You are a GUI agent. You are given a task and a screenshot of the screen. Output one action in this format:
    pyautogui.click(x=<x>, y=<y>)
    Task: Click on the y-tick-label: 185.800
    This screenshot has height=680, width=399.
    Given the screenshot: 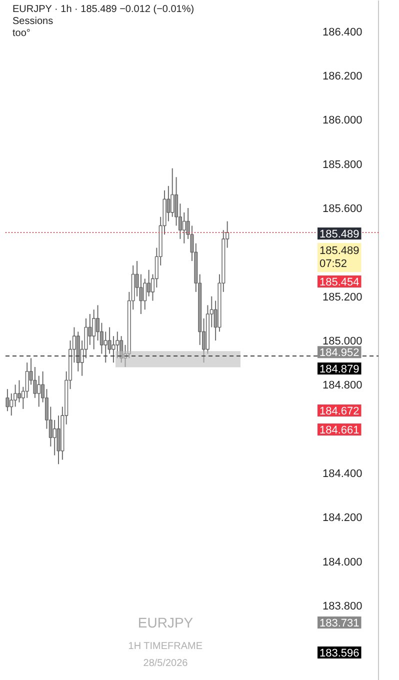 What is the action you would take?
    pyautogui.click(x=342, y=164)
    